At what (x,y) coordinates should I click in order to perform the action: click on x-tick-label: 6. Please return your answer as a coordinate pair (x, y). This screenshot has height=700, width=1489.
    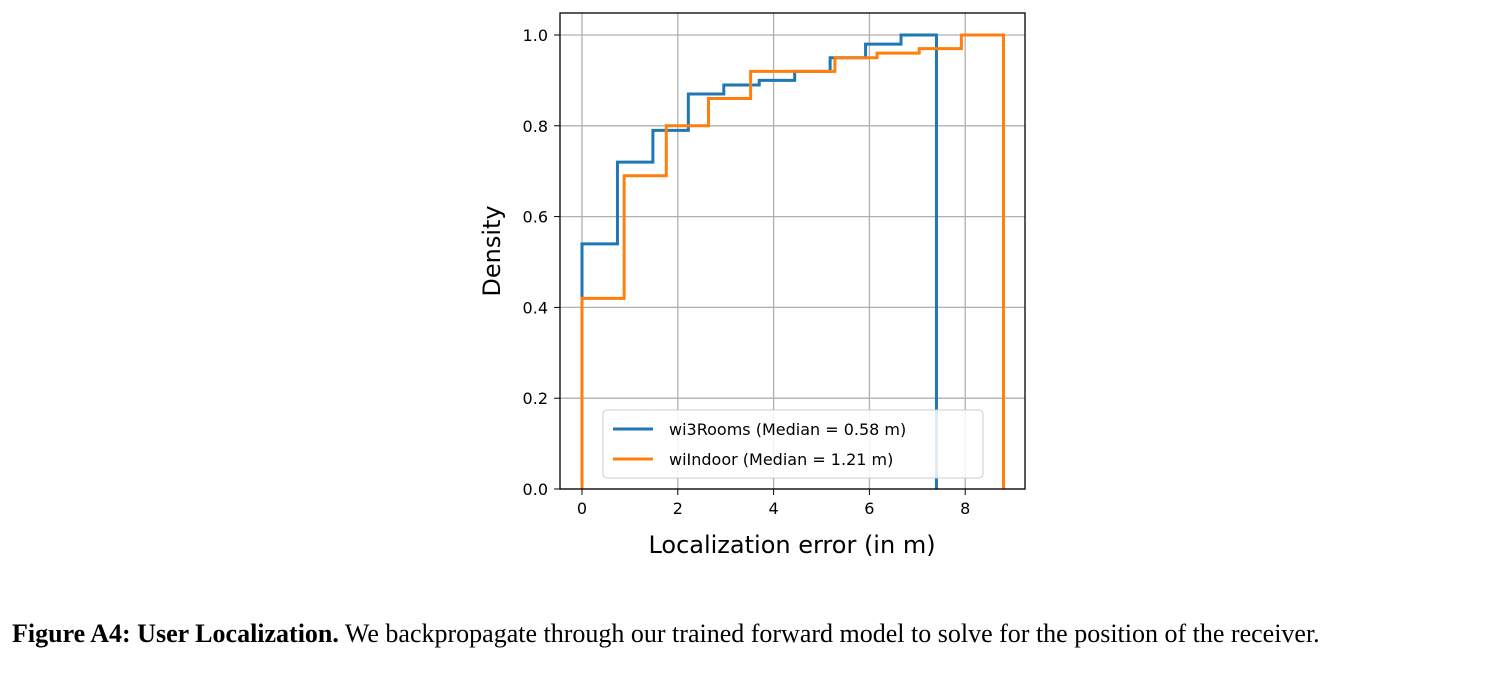
    Looking at the image, I should click on (869, 508).